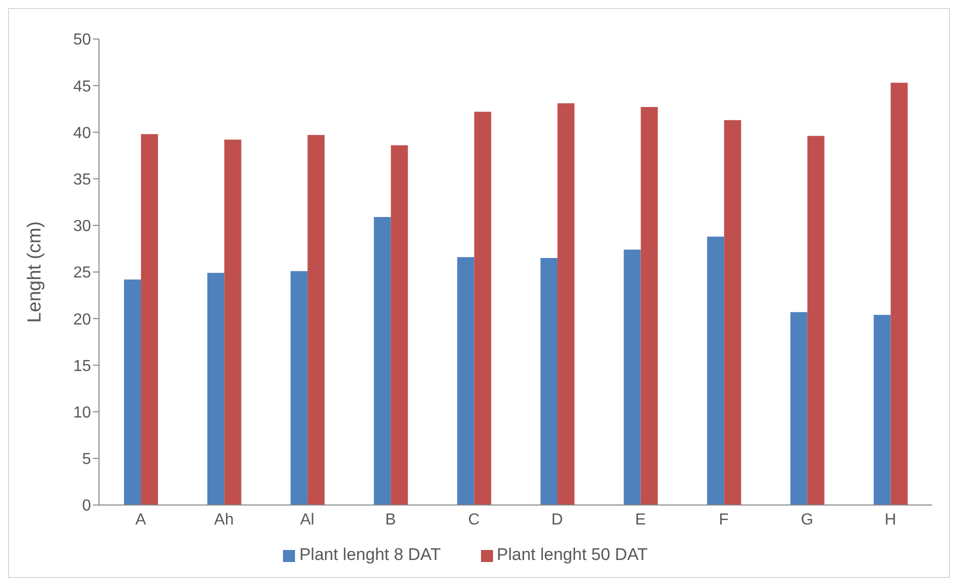  I want to click on x-tick-label: A, so click(140, 519).